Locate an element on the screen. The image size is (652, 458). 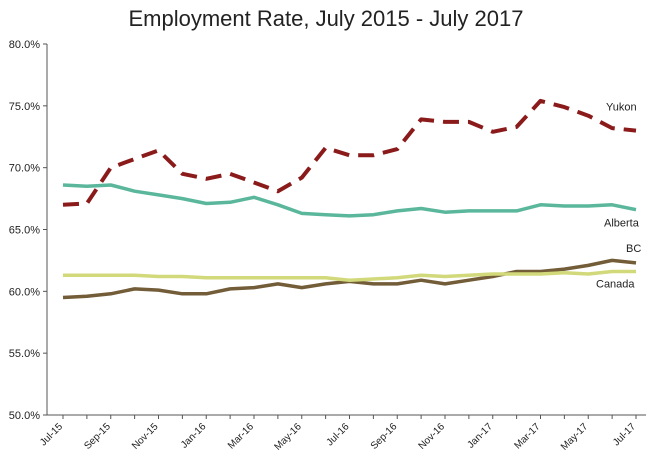
x-tick-label: Mar-17 is located at coordinates (527, 436).